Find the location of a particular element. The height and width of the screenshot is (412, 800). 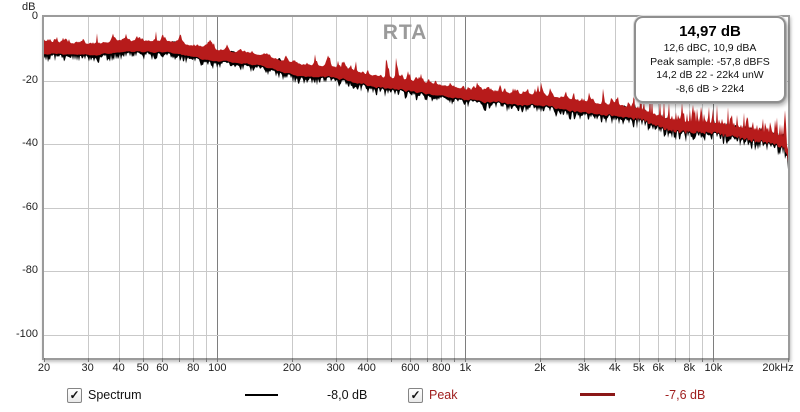

peak-legend-label: Peak is located at coordinates (443, 395).